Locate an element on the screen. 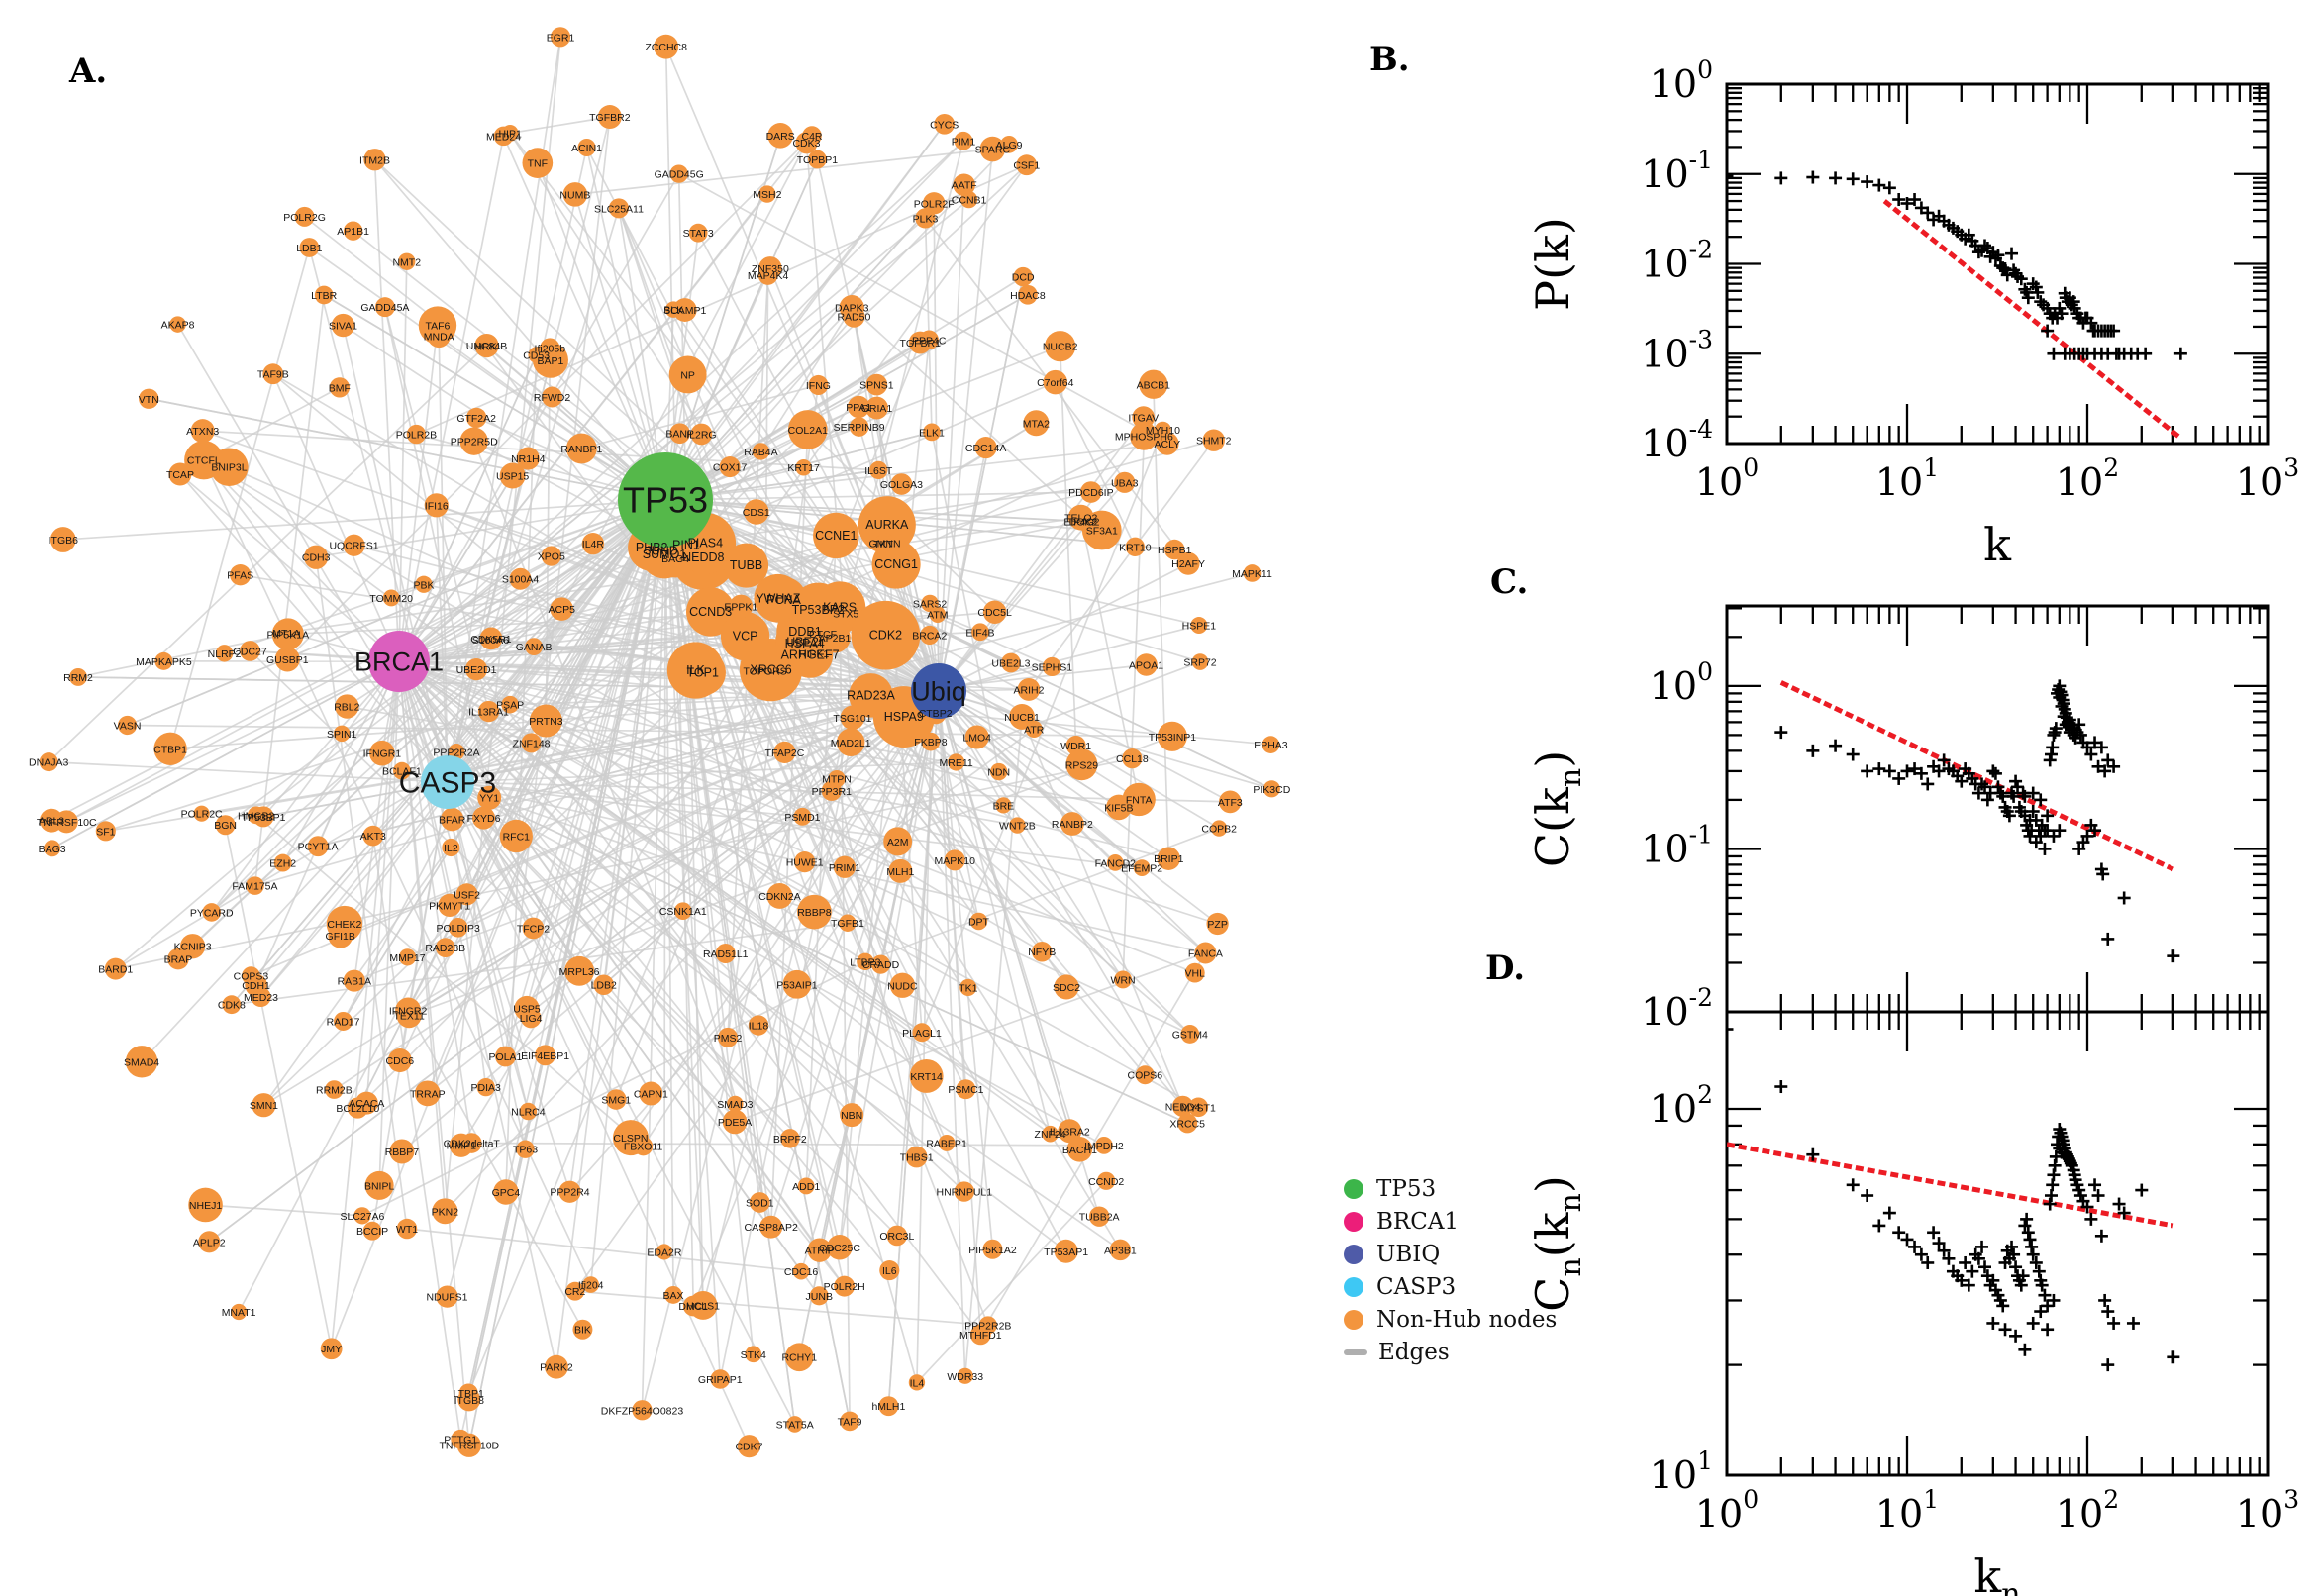  network-node-label: NLRC4 is located at coordinates (528, 1113).